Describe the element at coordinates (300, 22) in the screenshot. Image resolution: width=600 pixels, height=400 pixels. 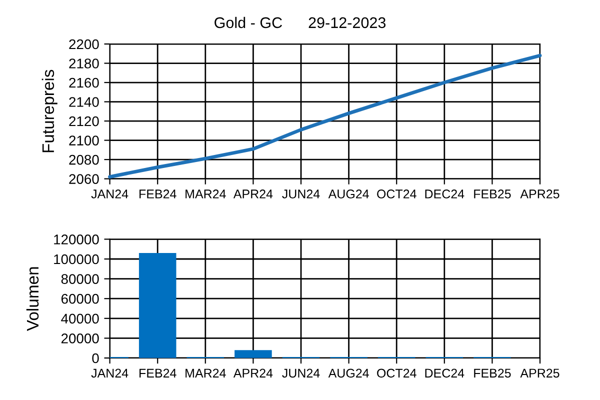
I see `chart-title: Gold - GC 29-12-2023` at that location.